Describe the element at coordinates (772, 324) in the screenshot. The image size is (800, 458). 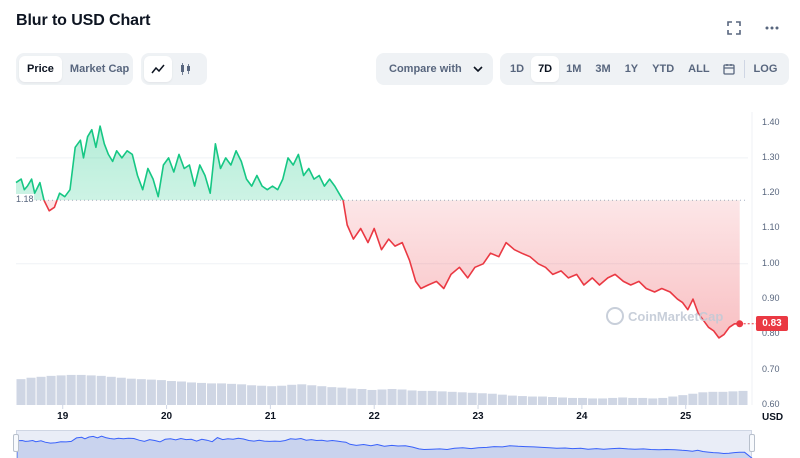
I see `current-price-badge: 0.83` at that location.